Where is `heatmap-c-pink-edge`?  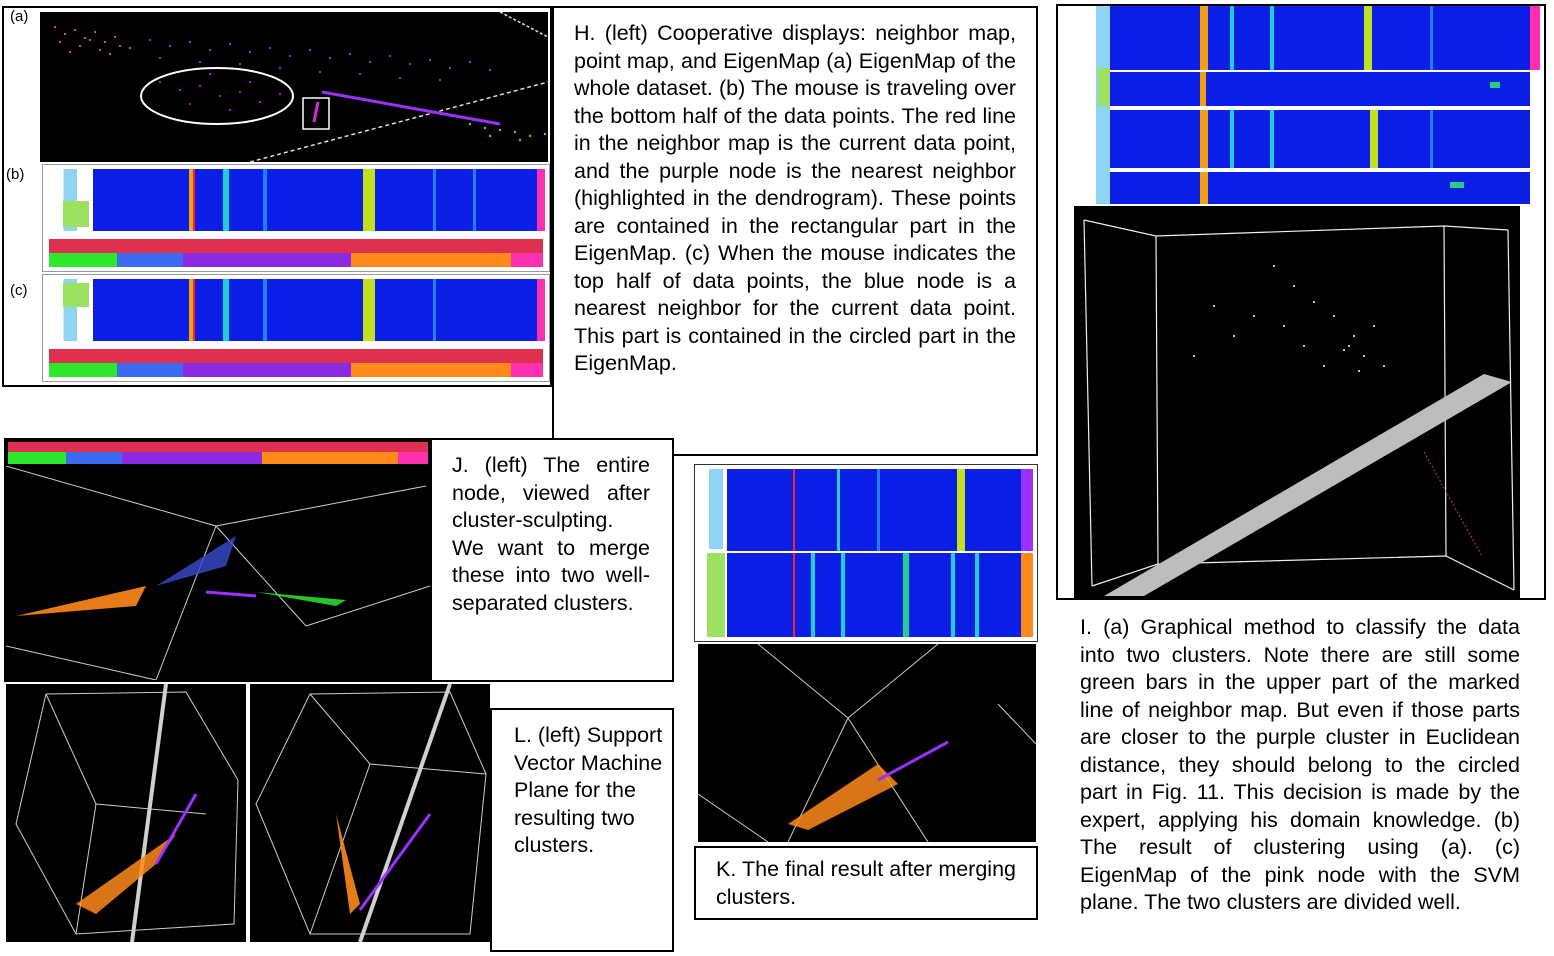
heatmap-c-pink-edge is located at coordinates (541, 310).